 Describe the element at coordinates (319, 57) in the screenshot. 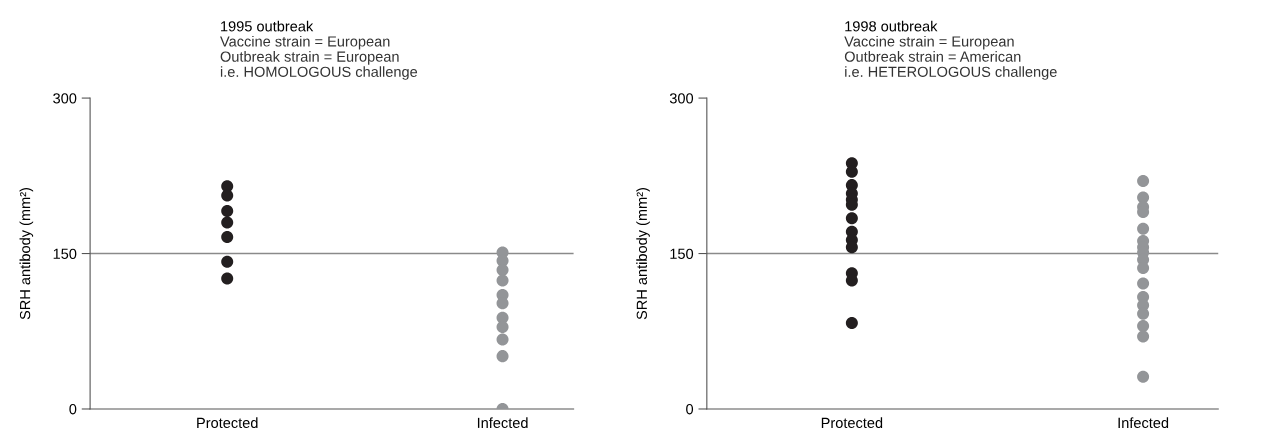

I see `chart-subtitle: Vaccine strain = European Outbreak strain = European i.e. HOMOLOGOUS challenge` at that location.